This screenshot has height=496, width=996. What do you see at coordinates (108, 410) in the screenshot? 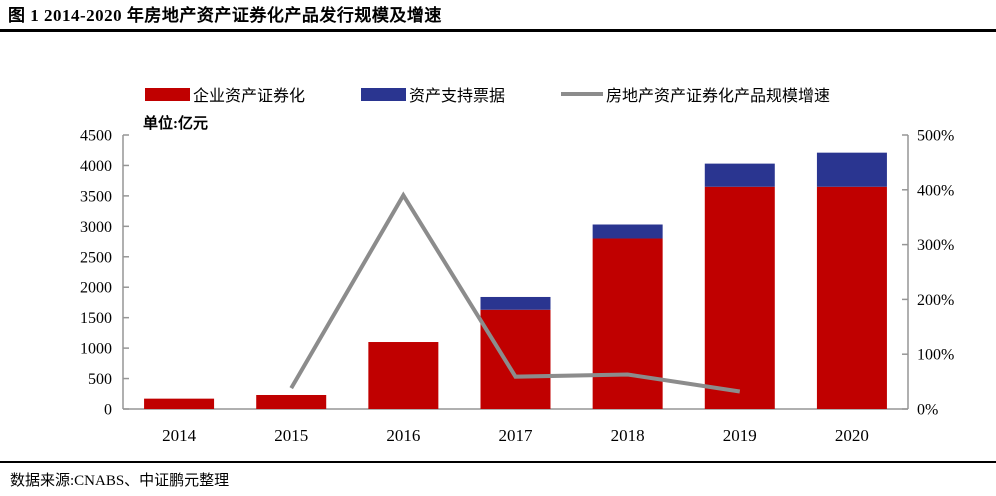
I see `y-axis-left-tick-label: 0` at bounding box center [108, 410].